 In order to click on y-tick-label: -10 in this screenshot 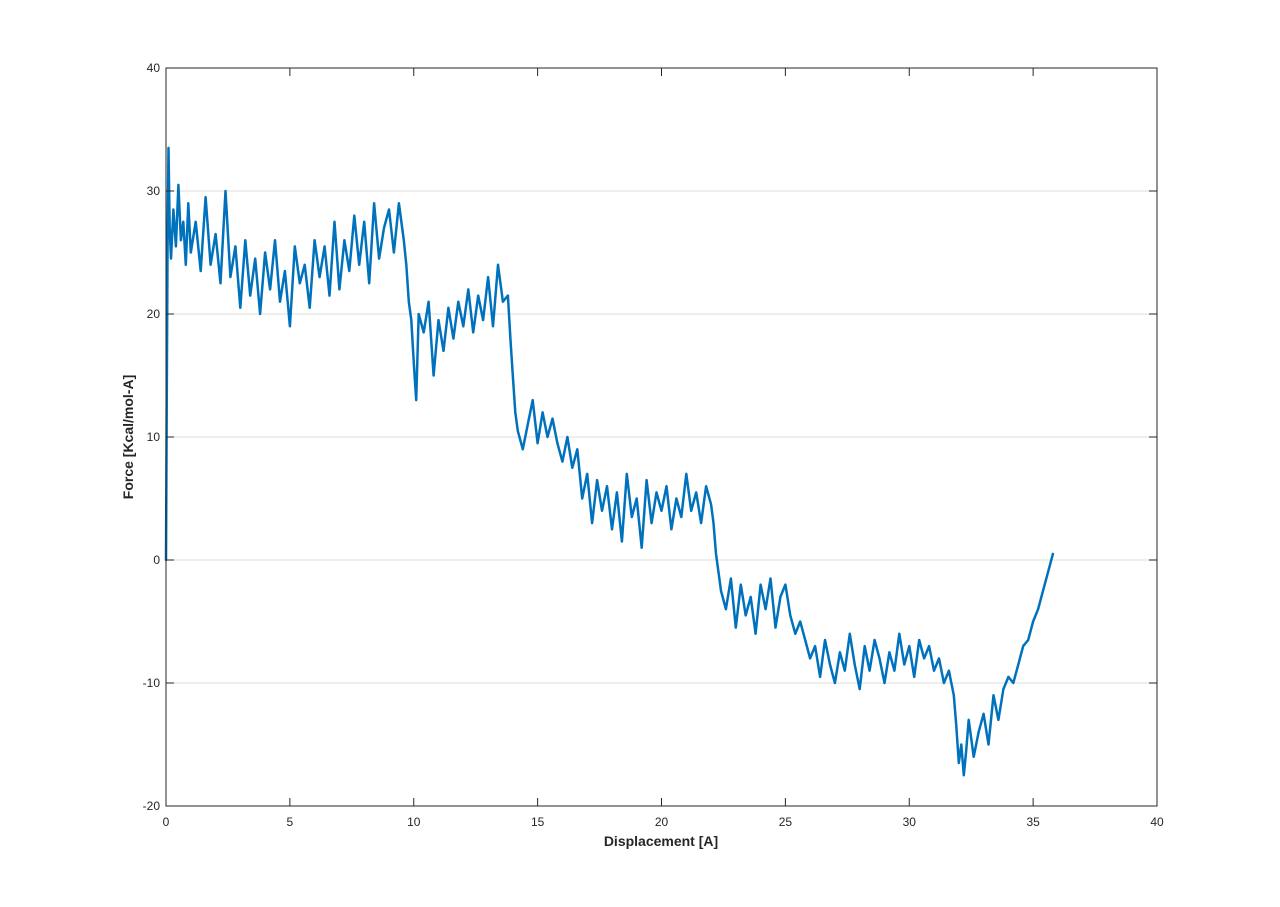, I will do `click(152, 683)`.